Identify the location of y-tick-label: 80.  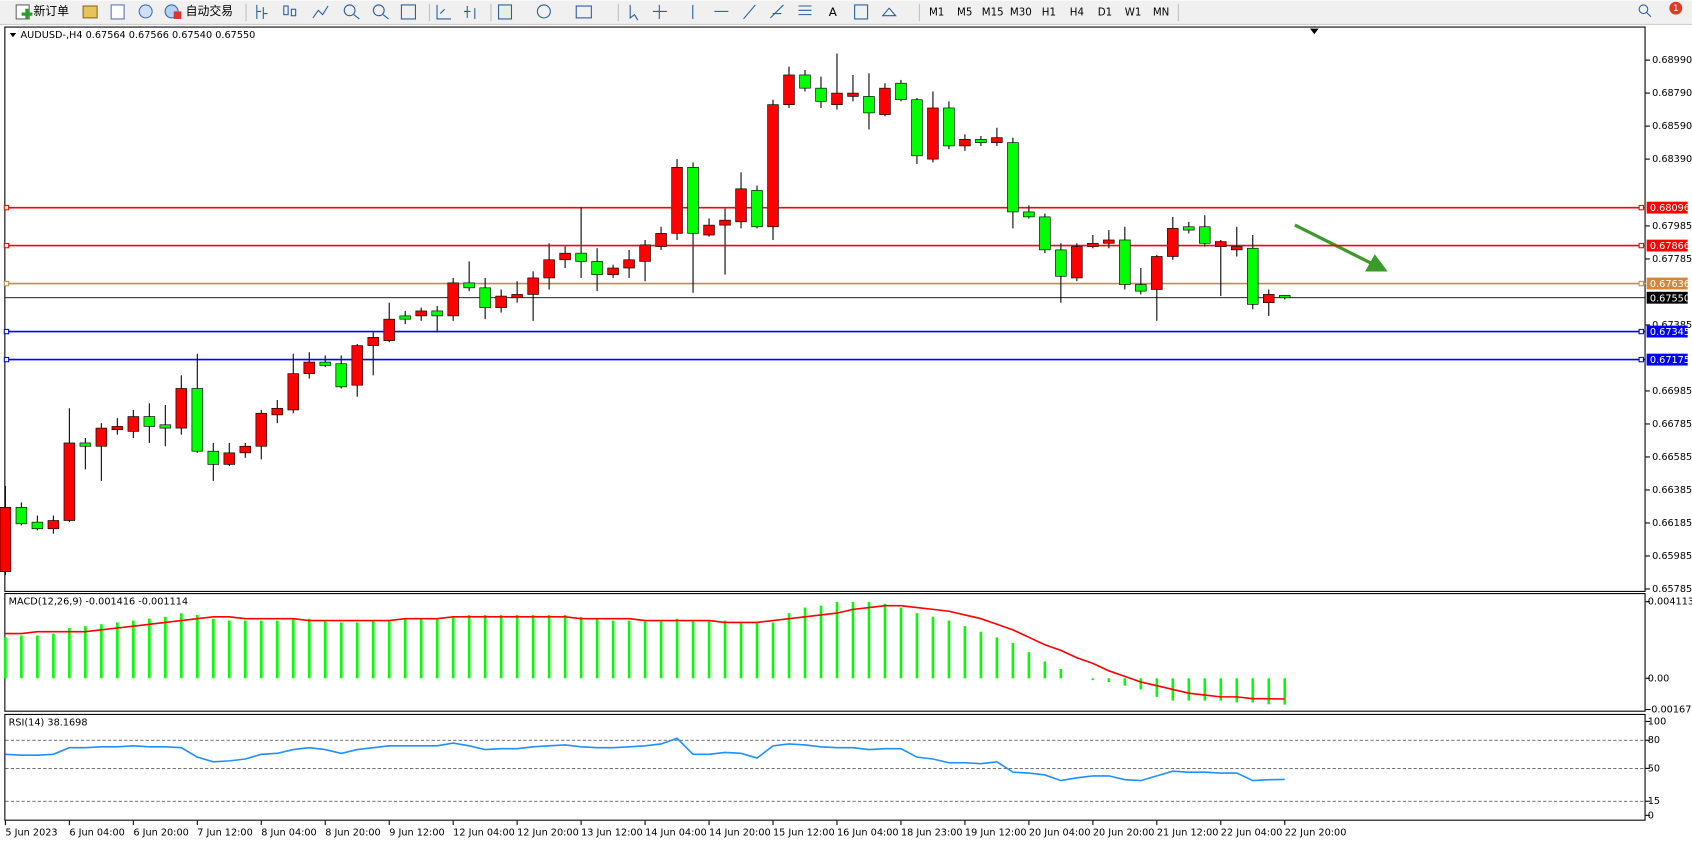
(1654, 740).